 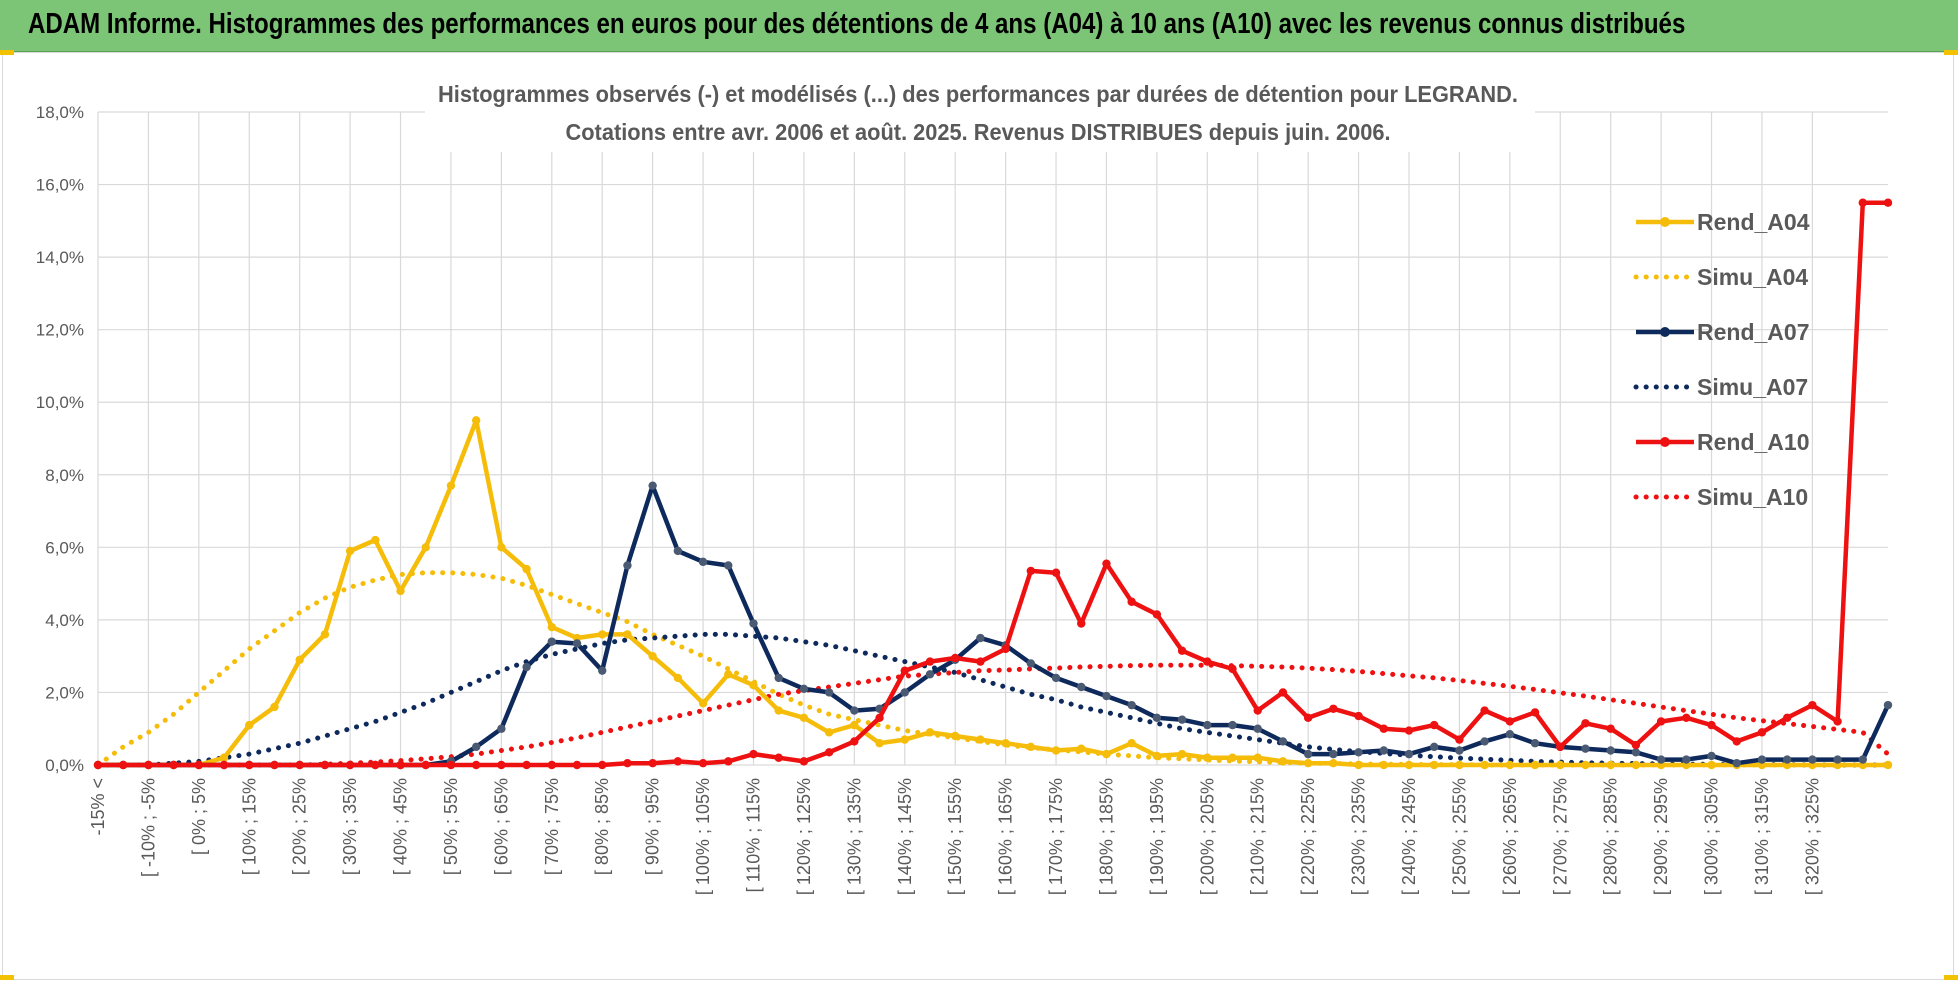 What do you see at coordinates (60, 330) in the screenshot?
I see `y-tick-label: 12,0%` at bounding box center [60, 330].